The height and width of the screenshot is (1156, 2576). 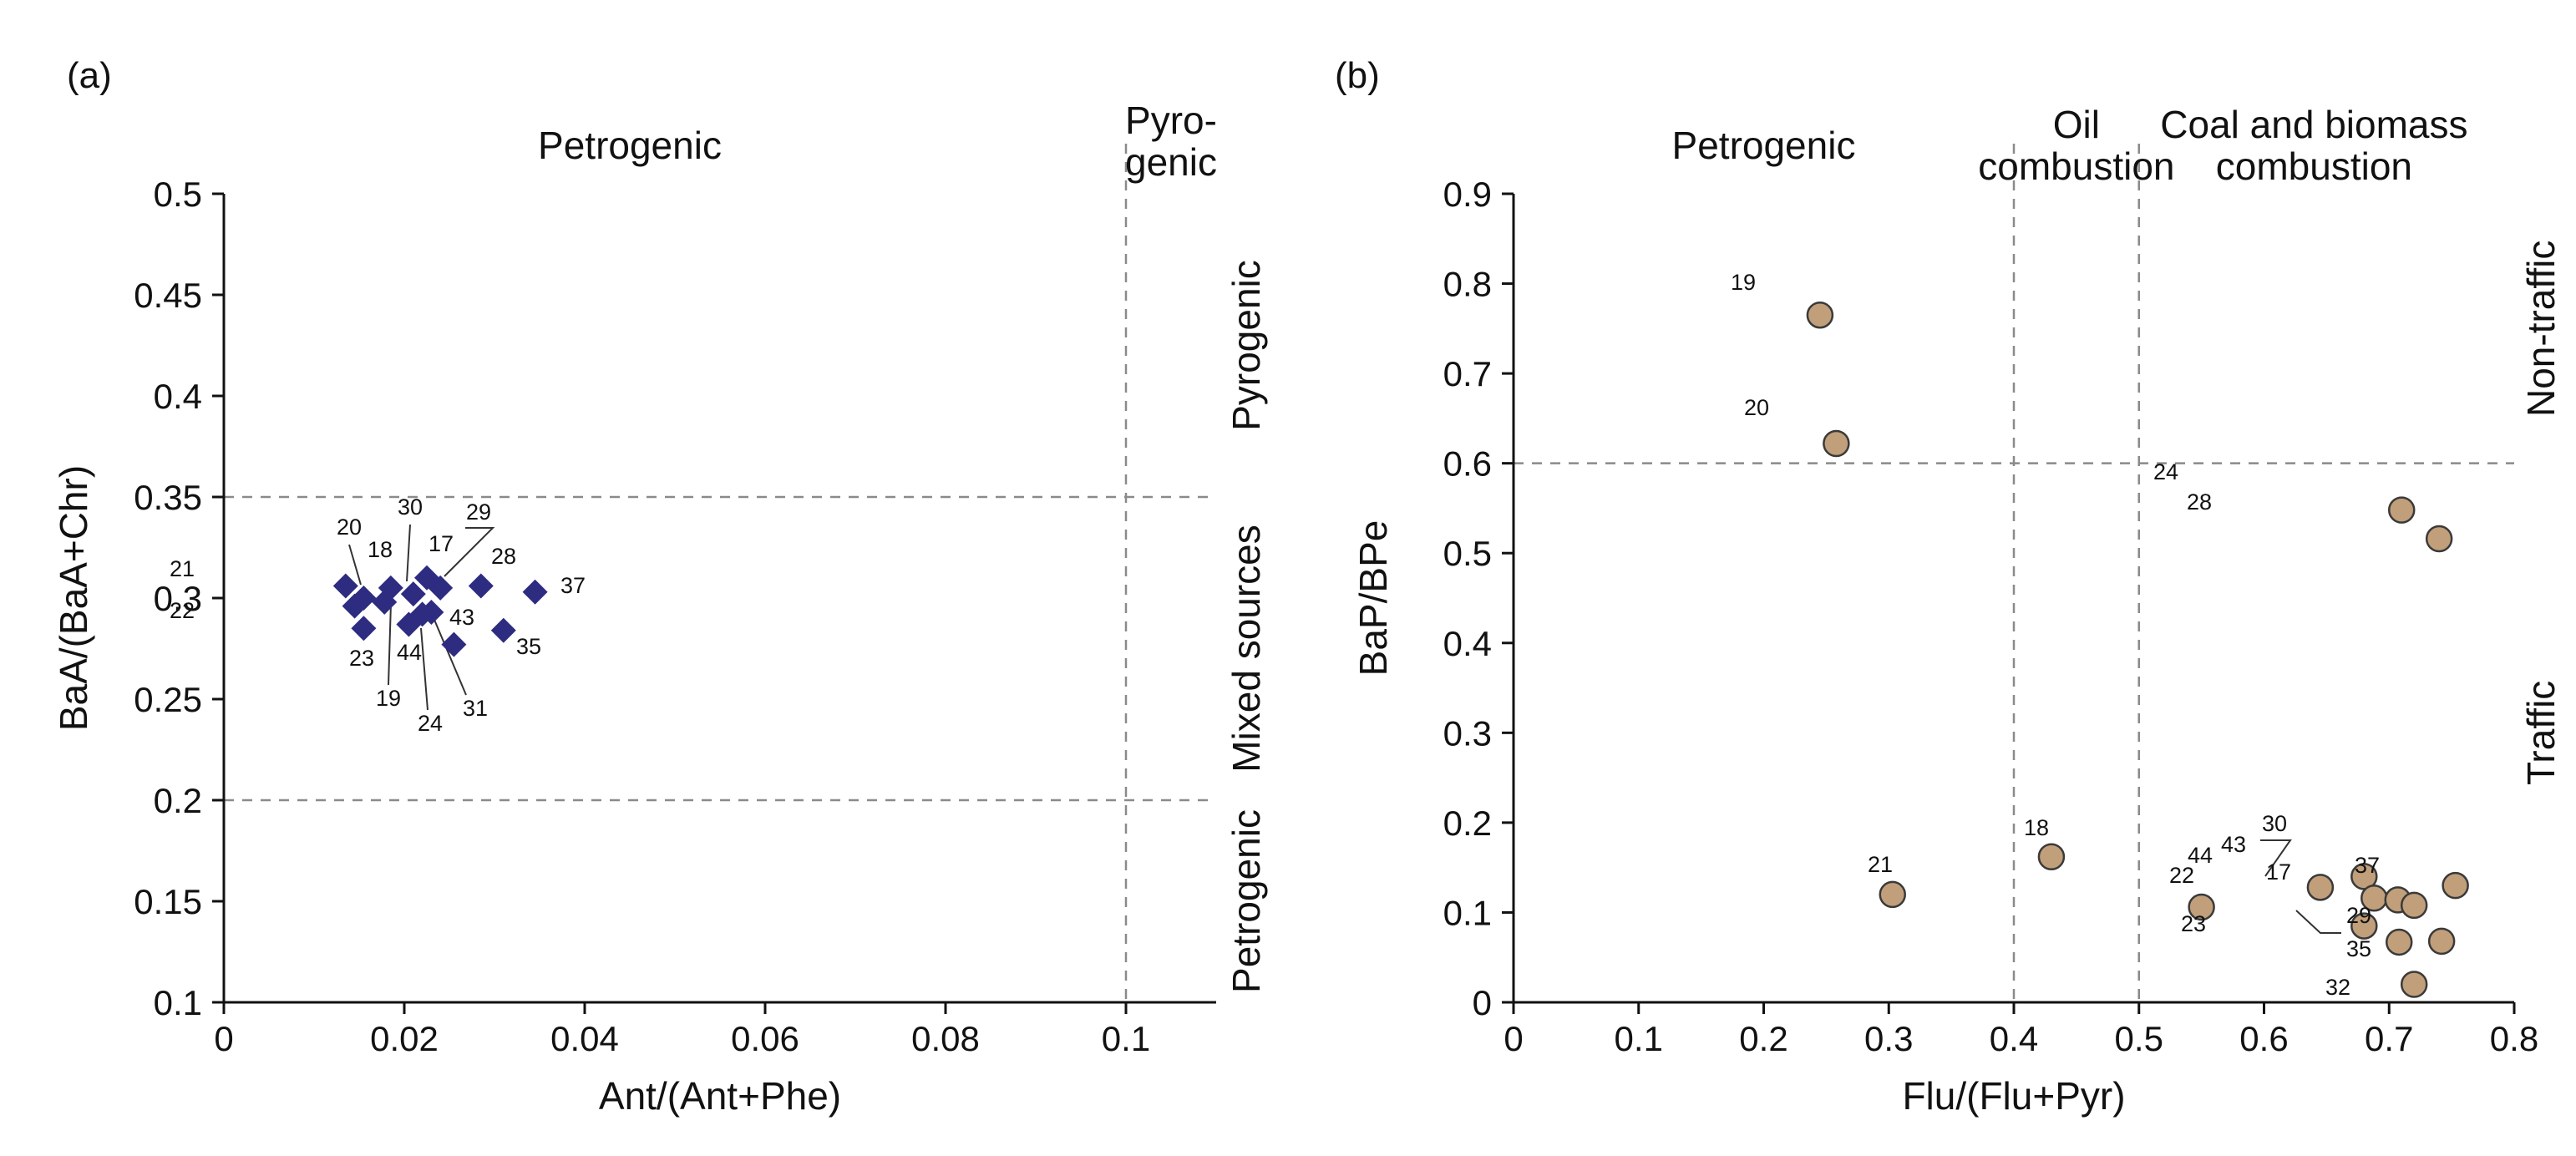 What do you see at coordinates (89, 75) in the screenshot?
I see `panel-label: (a)` at bounding box center [89, 75].